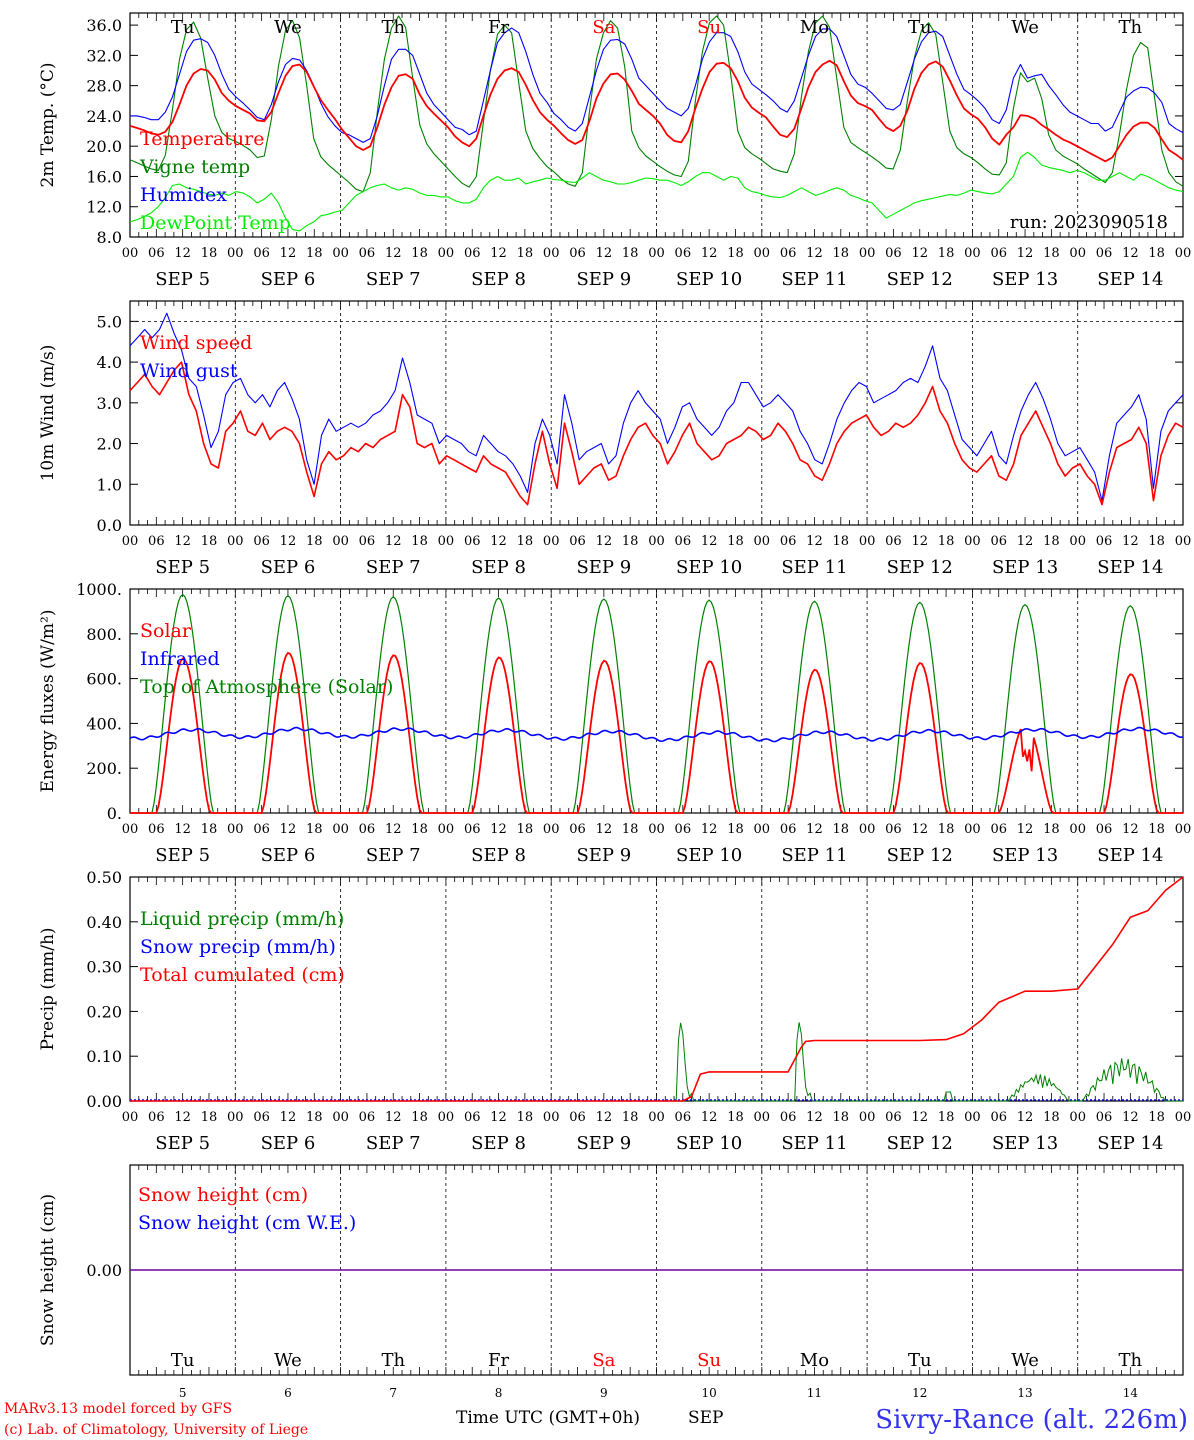 This screenshot has height=1440, width=1194. What do you see at coordinates (215, 223) in the screenshot?
I see `legend-entry: DewPoint Temp` at bounding box center [215, 223].